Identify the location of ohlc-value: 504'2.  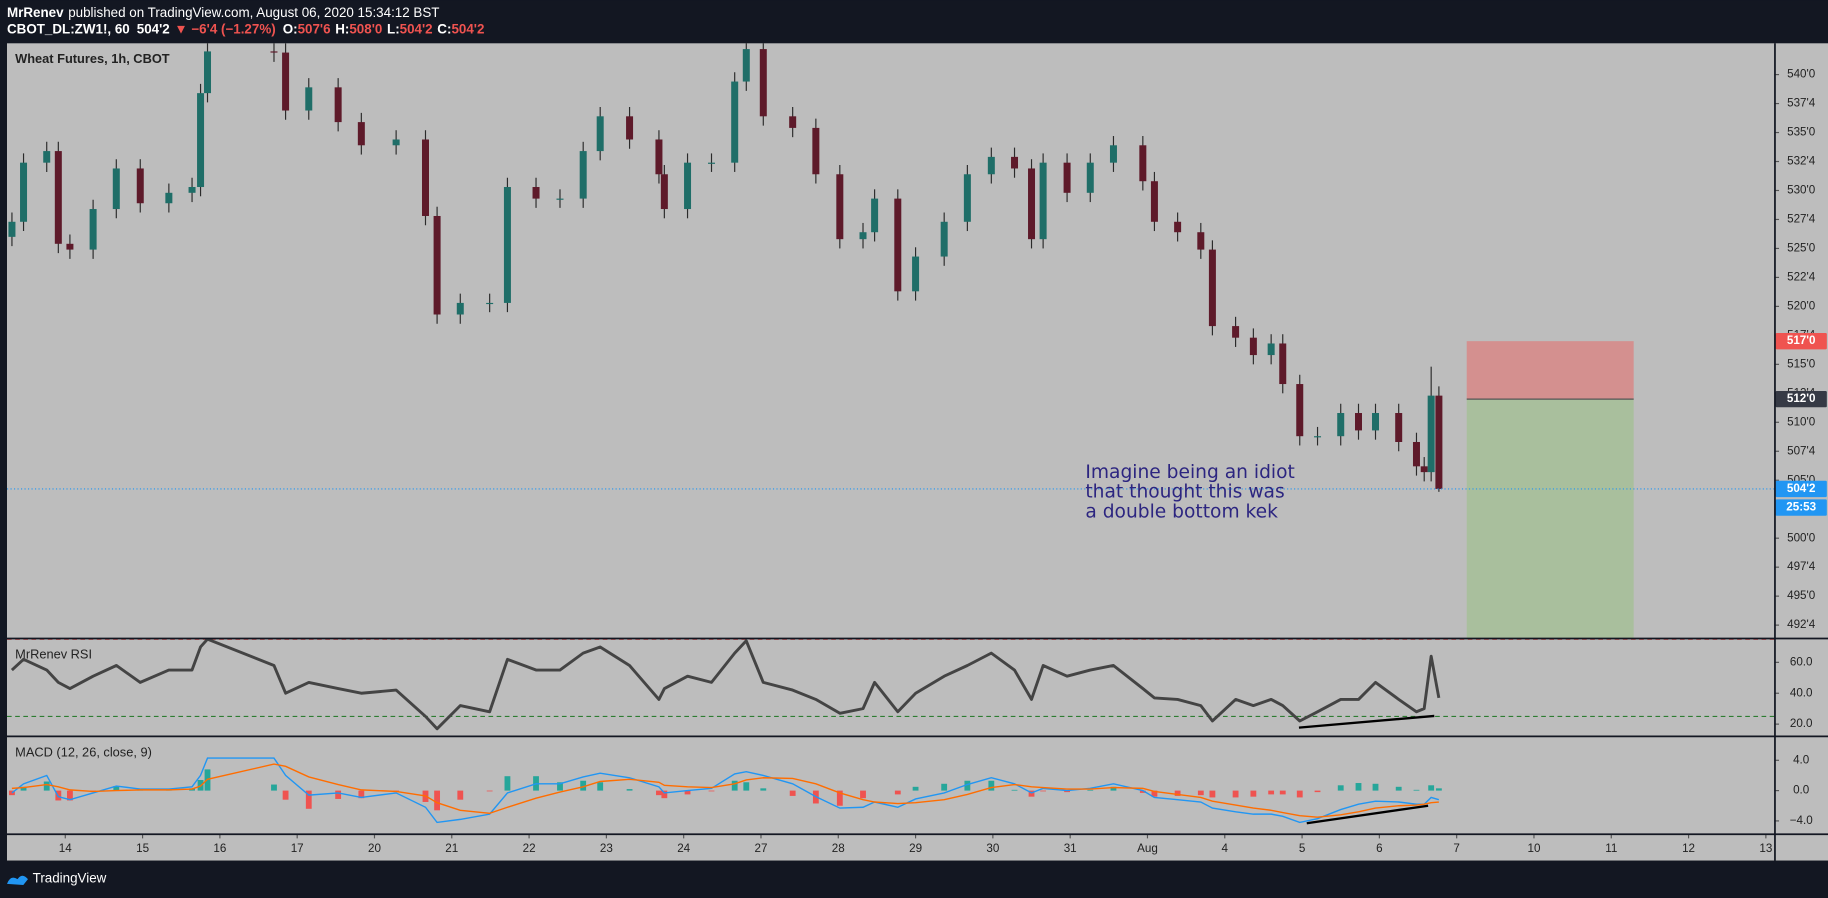
(416, 28).